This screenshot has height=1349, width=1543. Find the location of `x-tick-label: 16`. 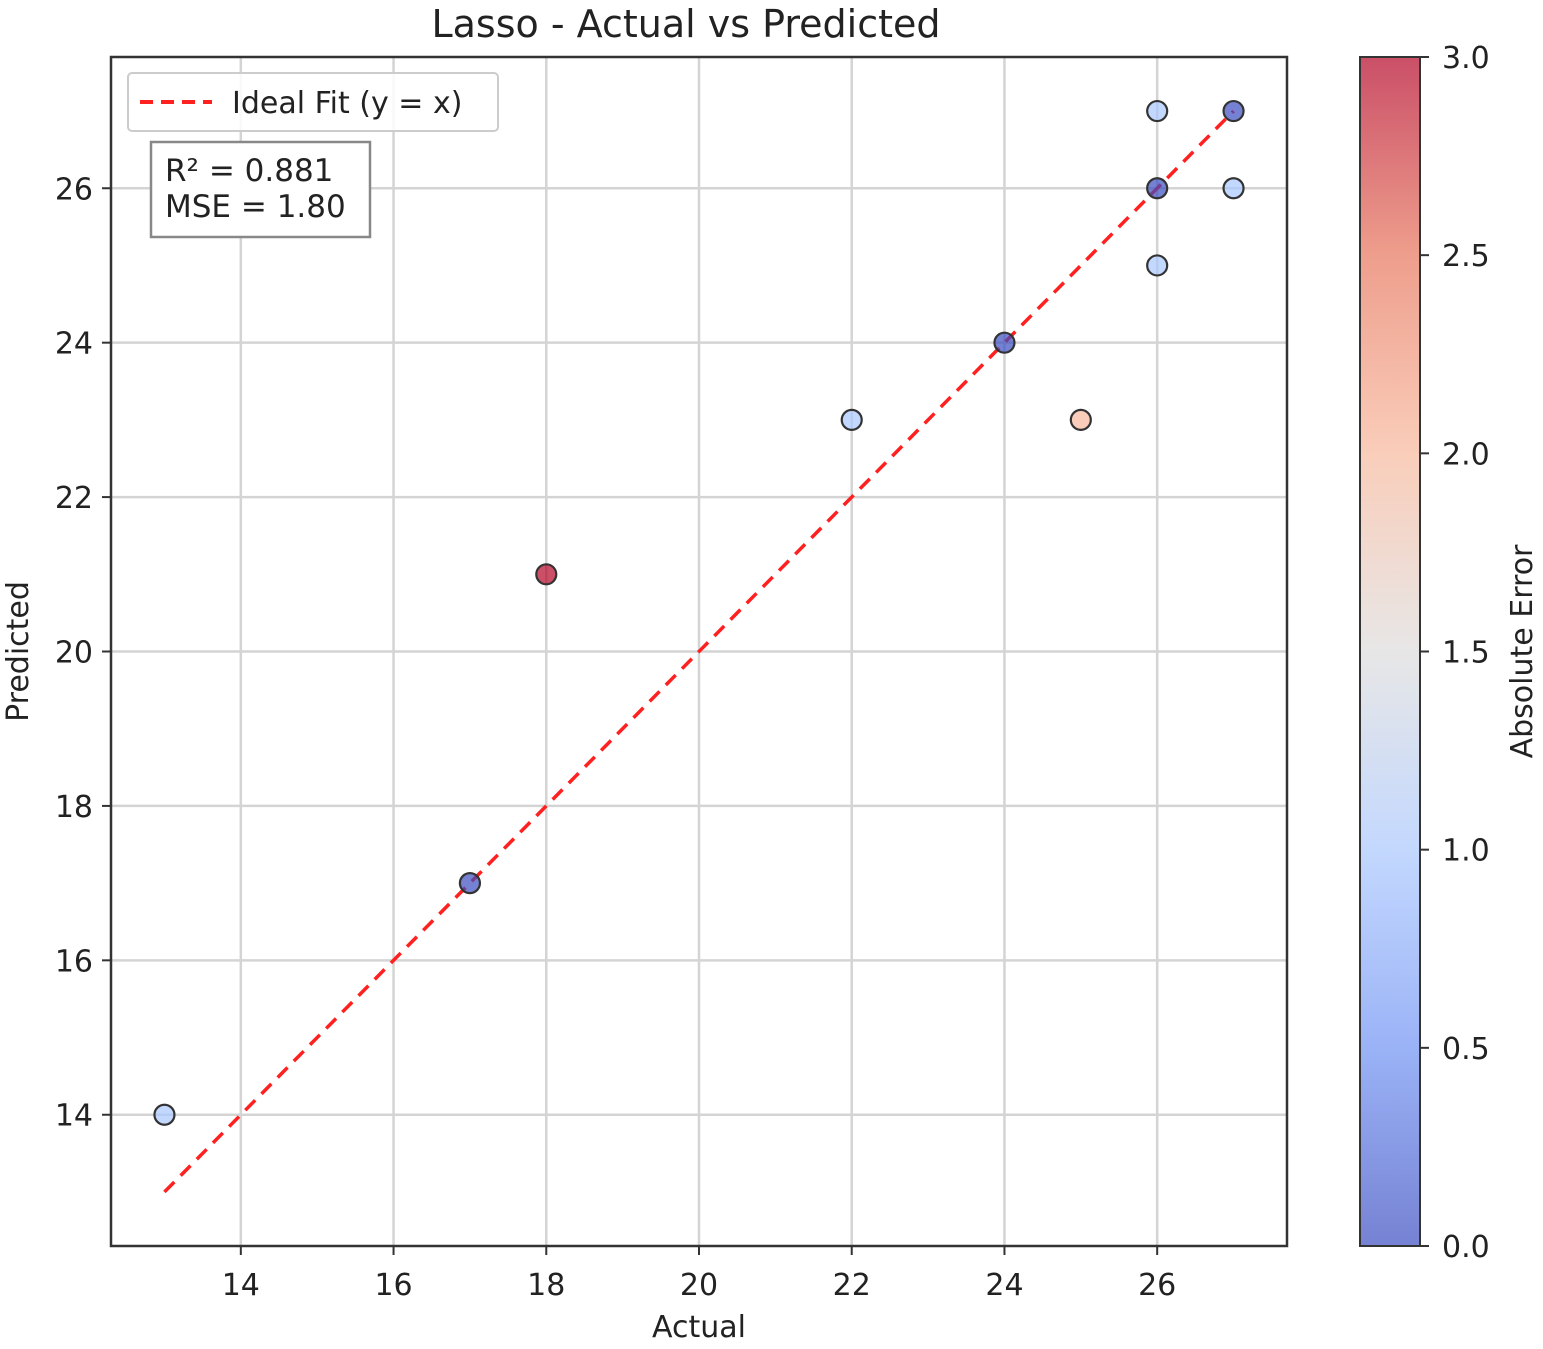

x-tick-label: 16 is located at coordinates (393, 1285).